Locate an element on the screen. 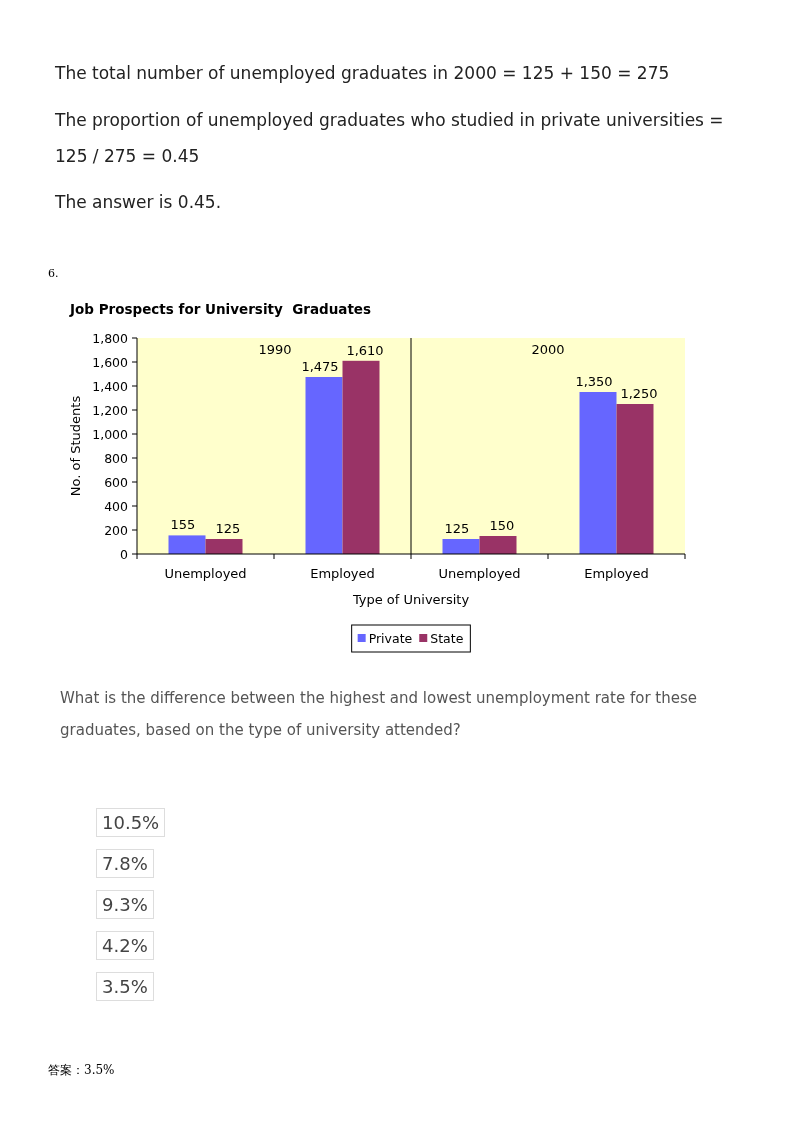 The image size is (800, 1132). text: 6. is located at coordinates (54, 274).